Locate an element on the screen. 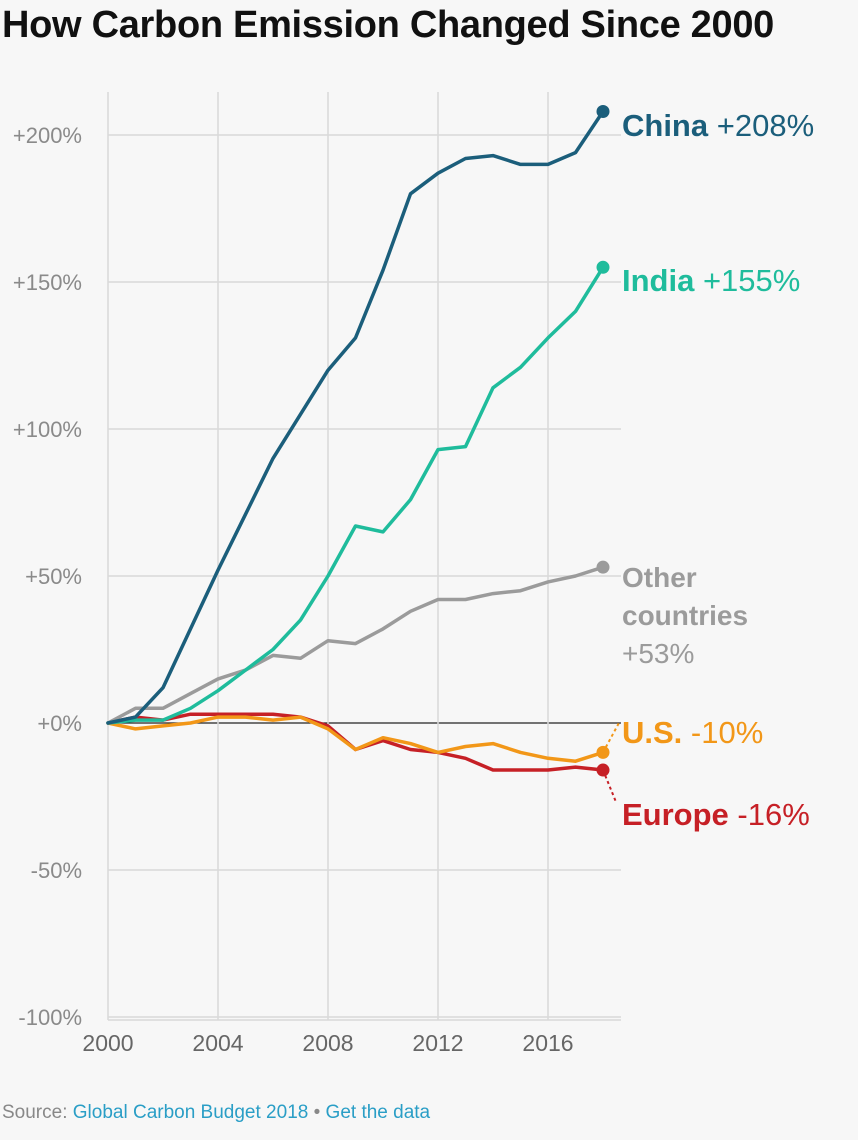 The image size is (858, 1140). x-tick-label: 2012 is located at coordinates (437, 1043).